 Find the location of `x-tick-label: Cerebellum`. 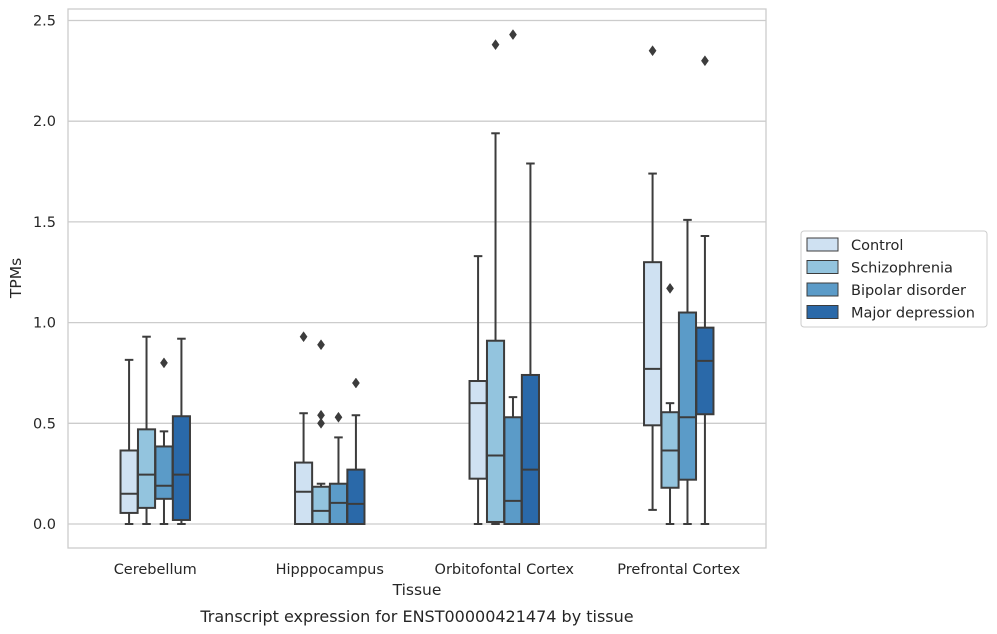

x-tick-label: Cerebellum is located at coordinates (155, 570).